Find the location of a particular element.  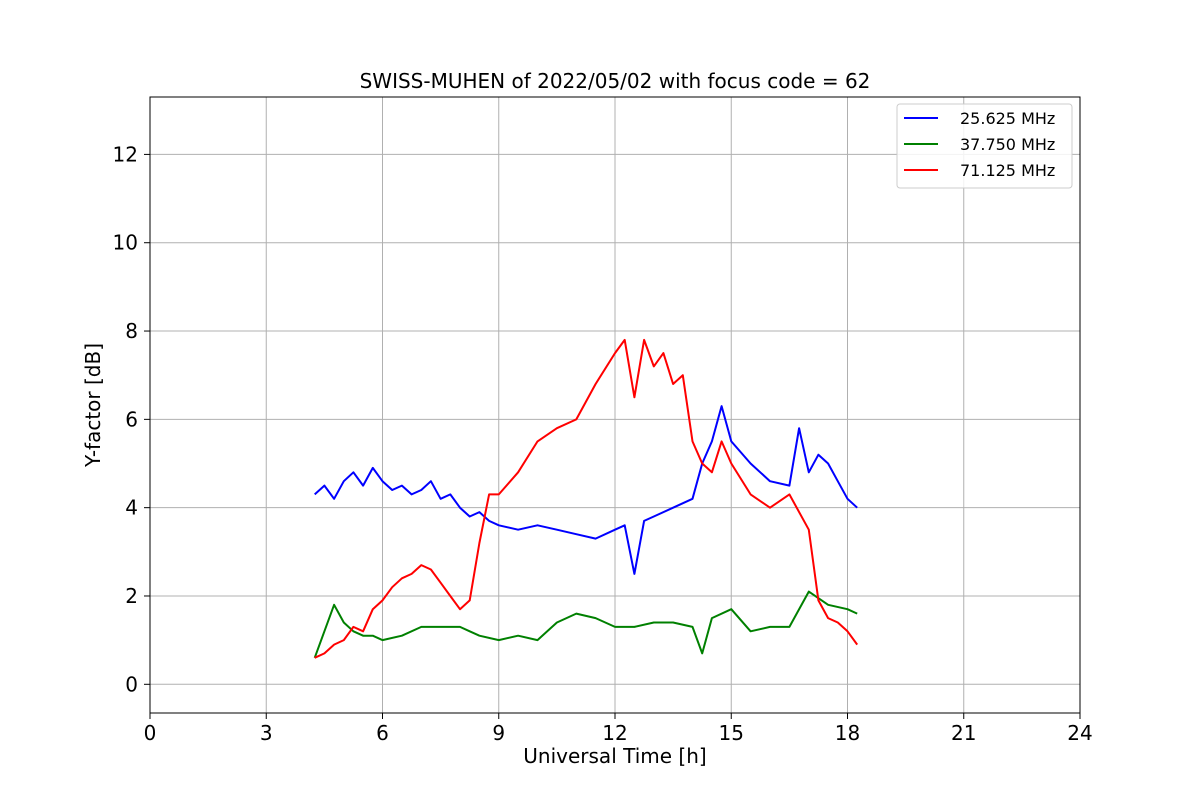

x-tick-label: 24 is located at coordinates (1079, 733).